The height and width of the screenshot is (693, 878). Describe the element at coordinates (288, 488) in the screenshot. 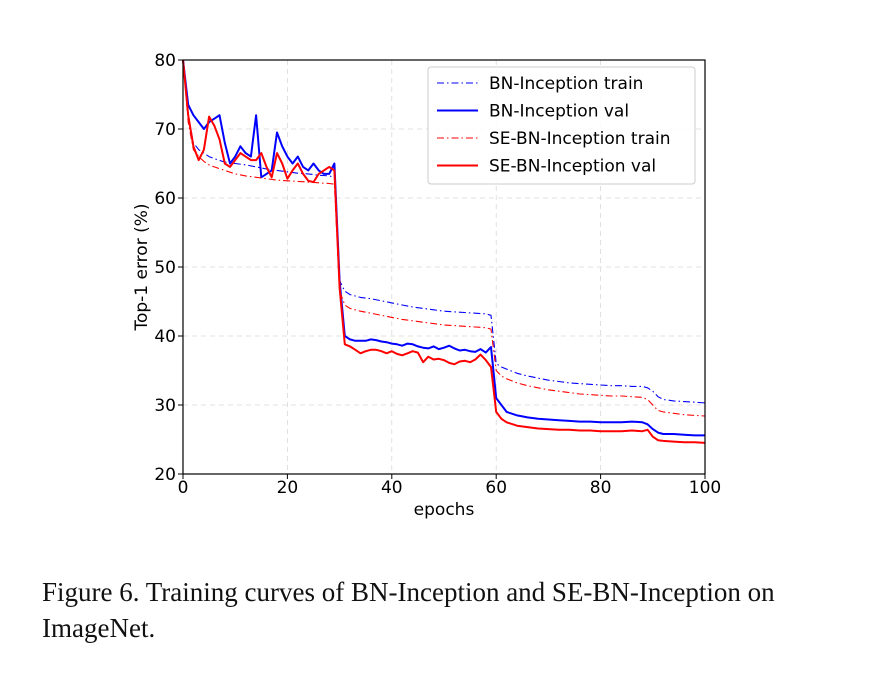

I see `x-tick-label: 20` at that location.